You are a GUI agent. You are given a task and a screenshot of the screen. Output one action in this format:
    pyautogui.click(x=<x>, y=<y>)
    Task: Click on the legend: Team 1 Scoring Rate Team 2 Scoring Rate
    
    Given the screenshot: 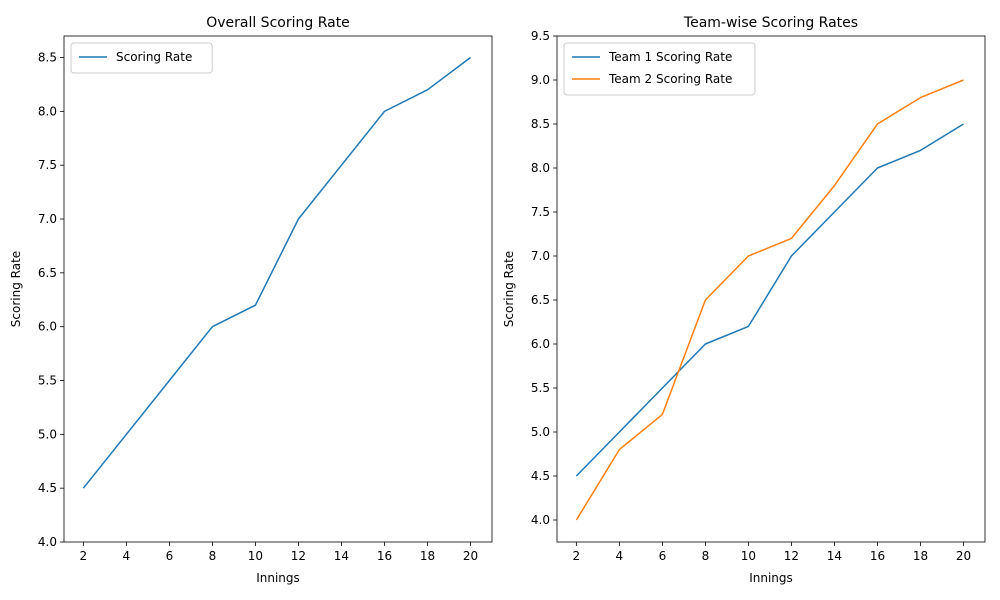 What is the action you would take?
    pyautogui.click(x=659, y=69)
    